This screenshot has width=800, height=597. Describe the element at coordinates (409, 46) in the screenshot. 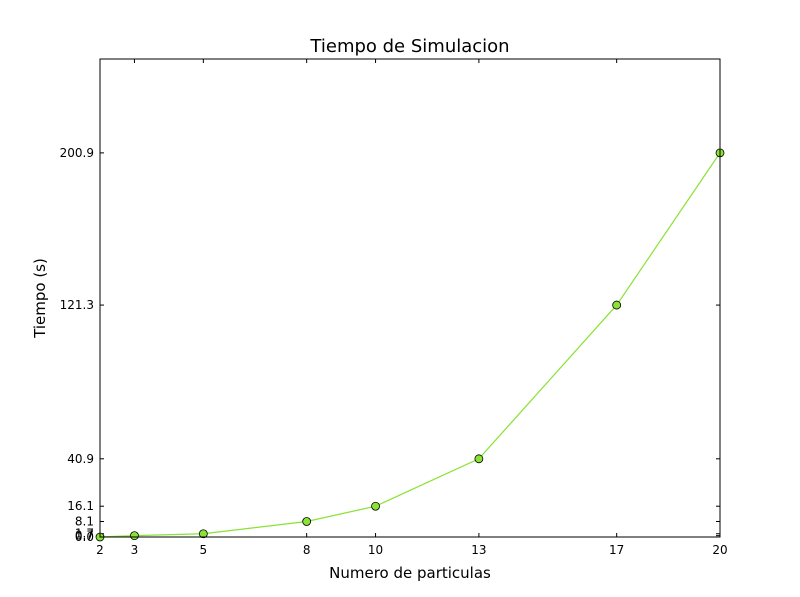

I see `chart-title: Tiempo de Simulacion` at that location.